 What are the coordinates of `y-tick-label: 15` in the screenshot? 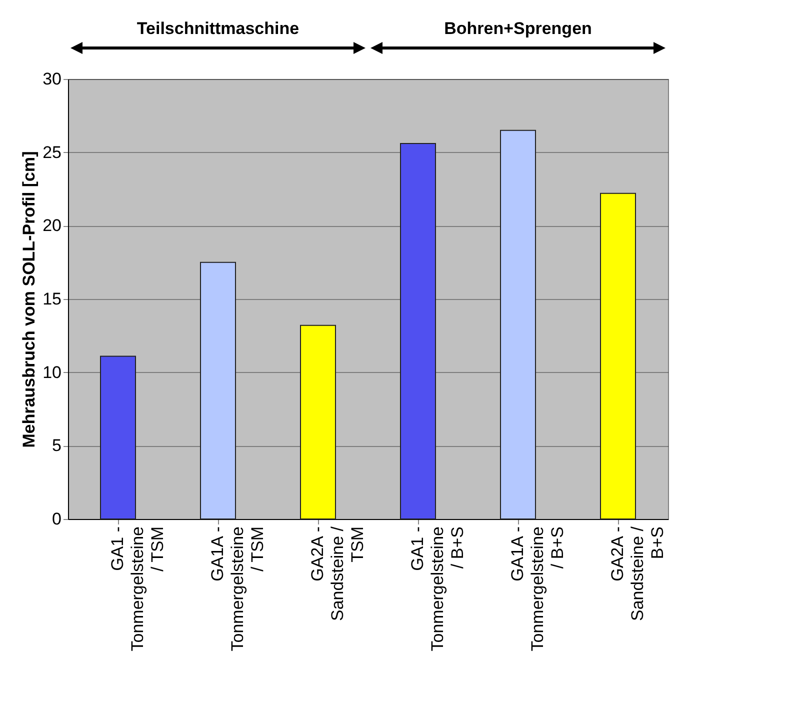 It's located at (52, 299).